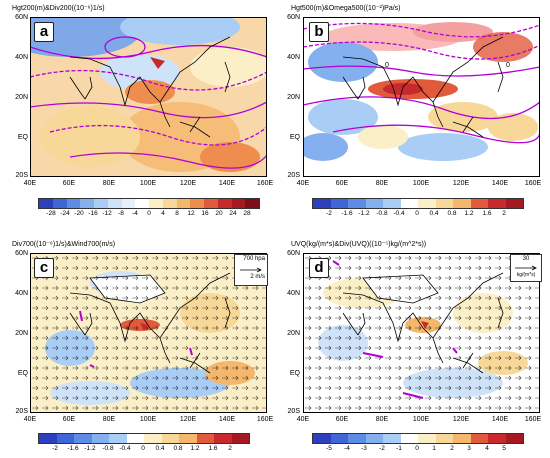 This screenshot has height=458, width=550. What do you see at coordinates (44, 268) in the screenshot?
I see `panel-c-letter: c` at bounding box center [44, 268].